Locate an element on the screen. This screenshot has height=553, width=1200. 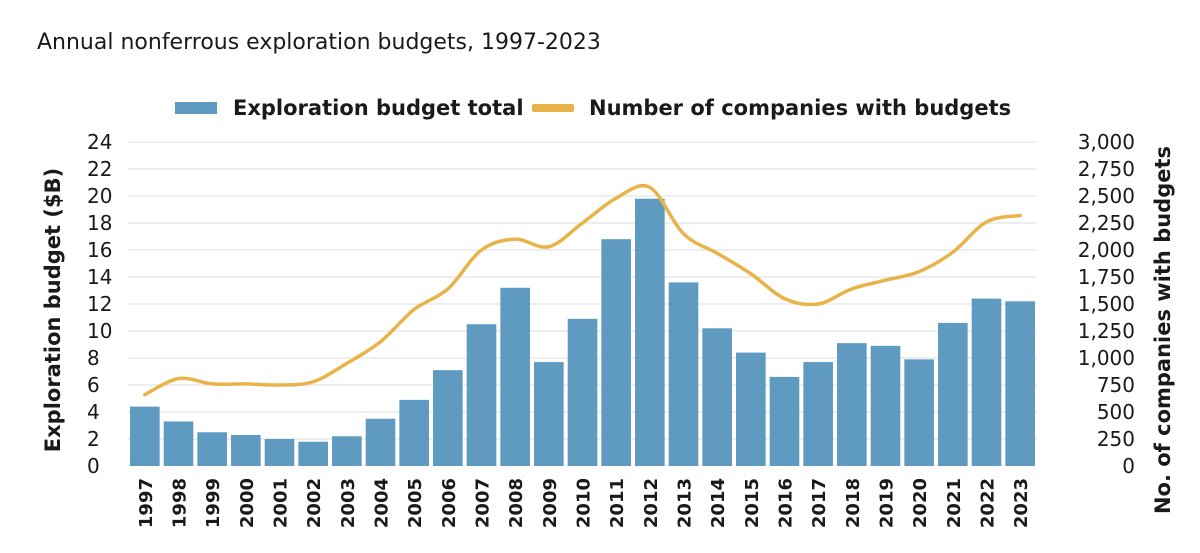
bar-1998 is located at coordinates (178, 443).